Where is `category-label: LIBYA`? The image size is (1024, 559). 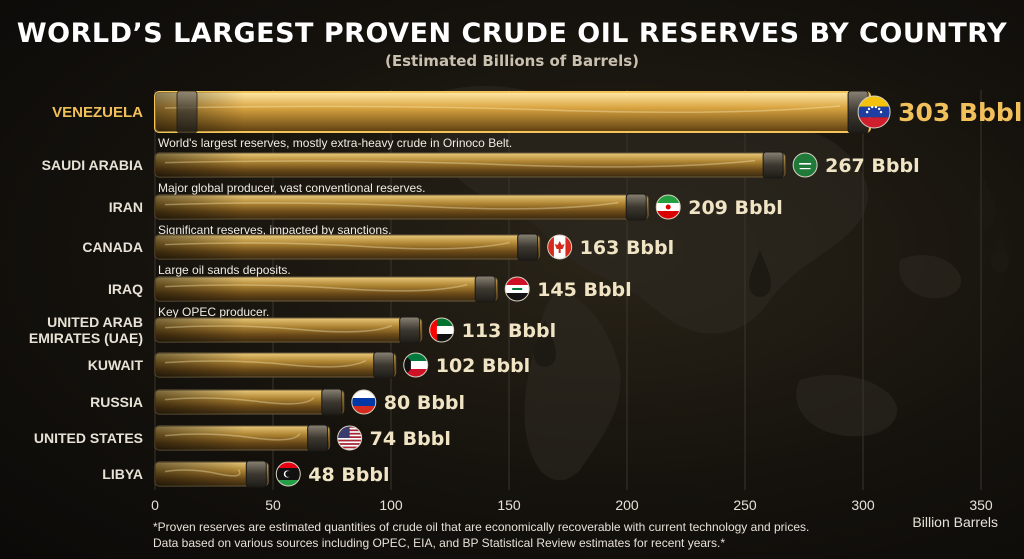
category-label: LIBYA is located at coordinates (122, 474).